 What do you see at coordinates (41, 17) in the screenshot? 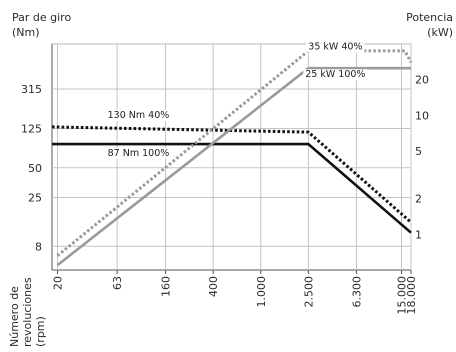
I see `y-left-title-line1: Par de giro` at bounding box center [41, 17].